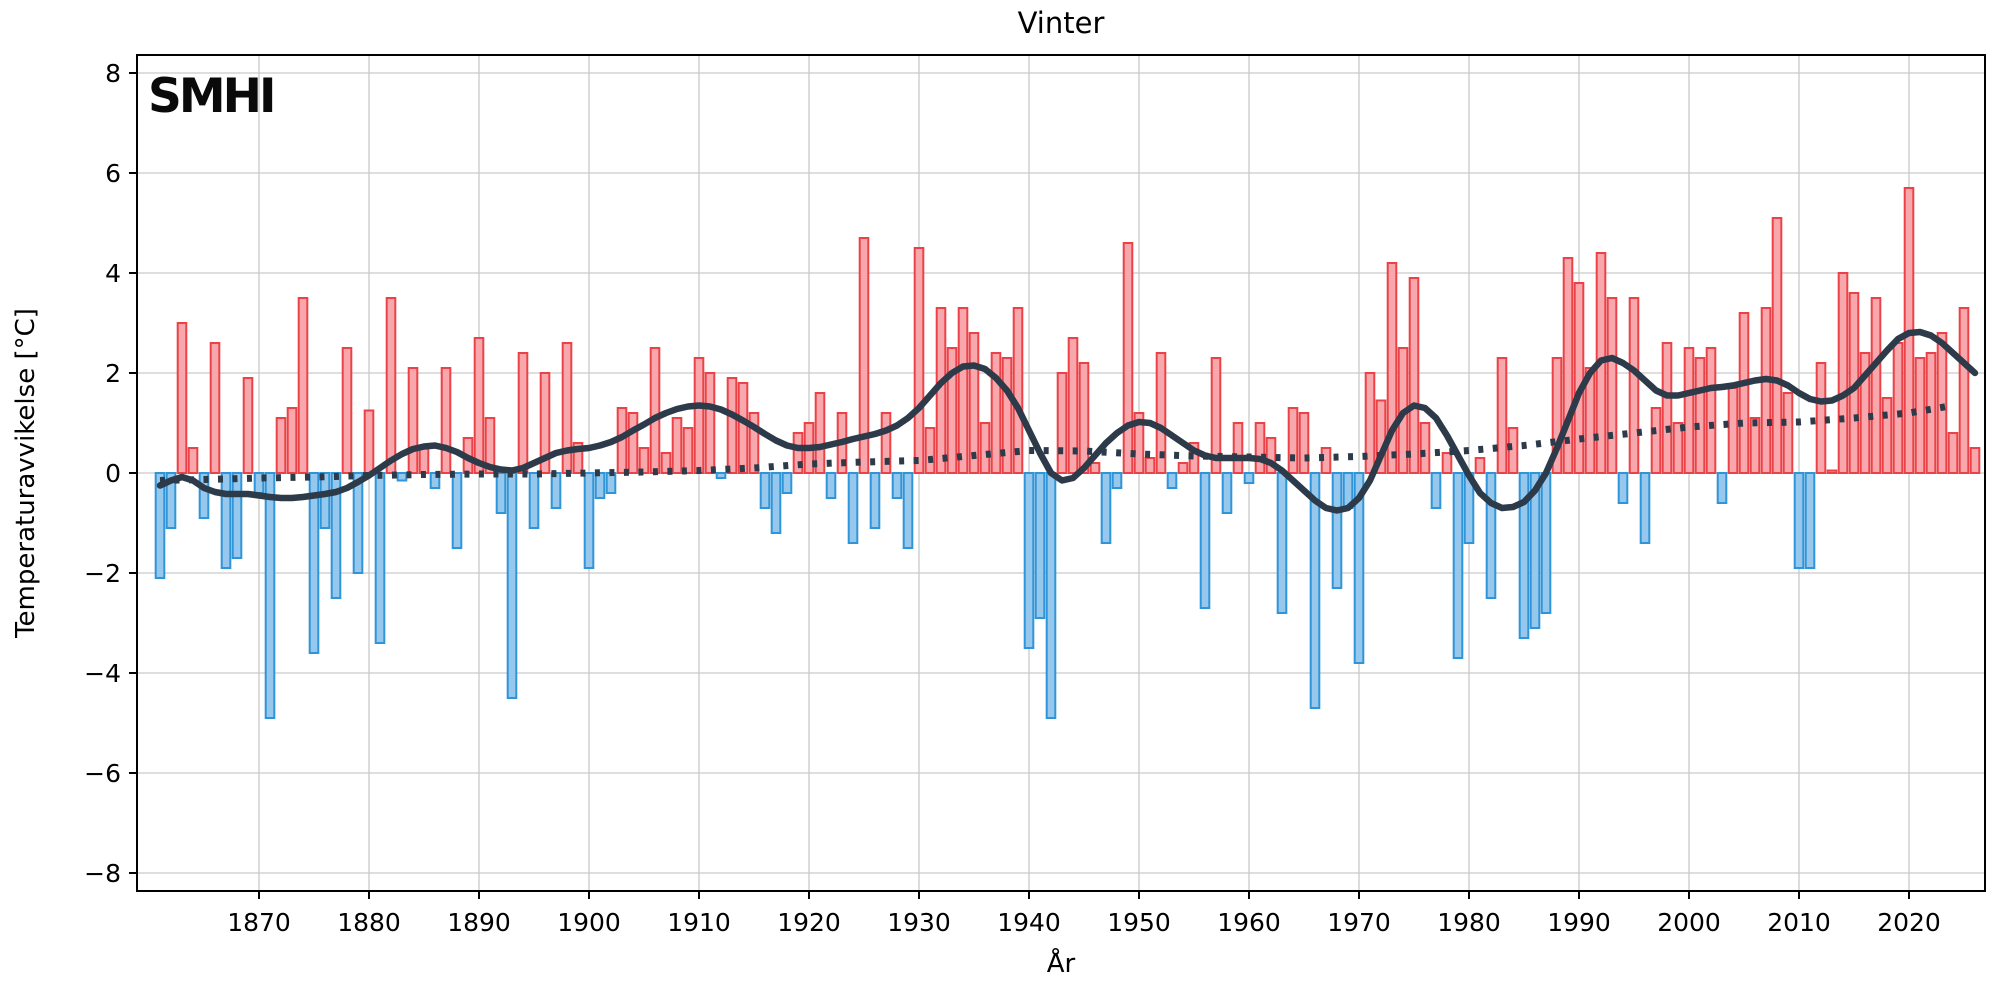 This screenshot has width=2000, height=1000. What do you see at coordinates (798, 453) in the screenshot?
I see `bar-1919` at bounding box center [798, 453].